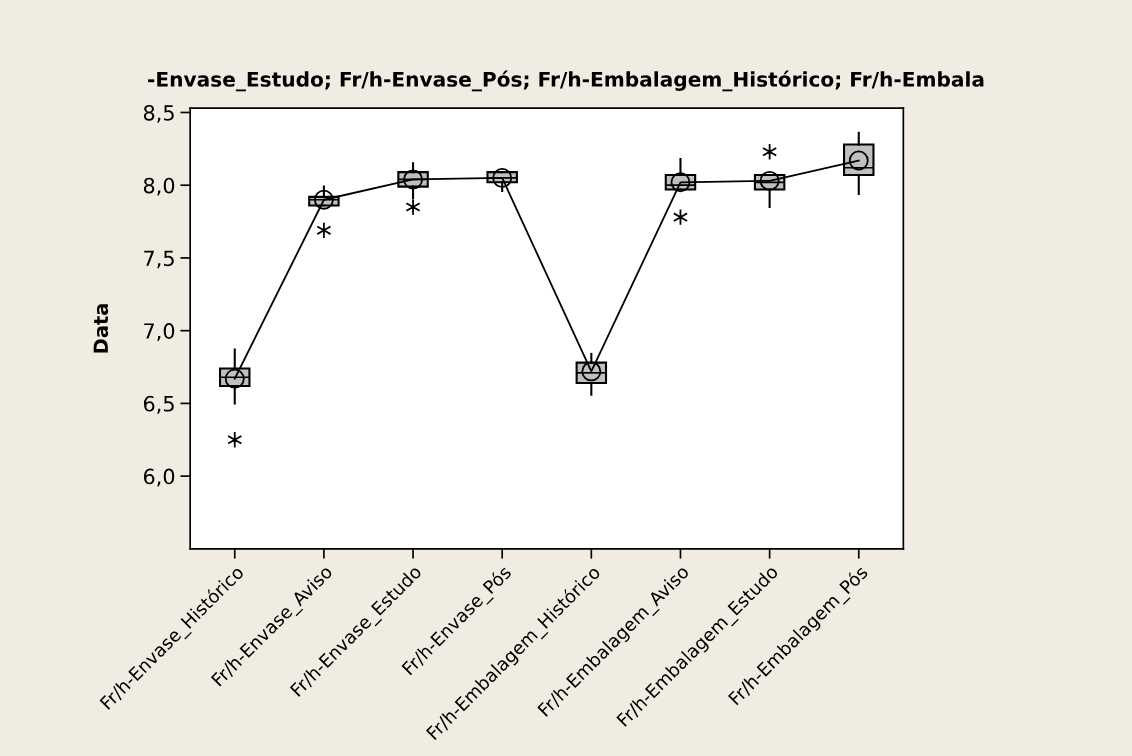  I want to click on y-tick-label: 8,5, so click(158, 113).